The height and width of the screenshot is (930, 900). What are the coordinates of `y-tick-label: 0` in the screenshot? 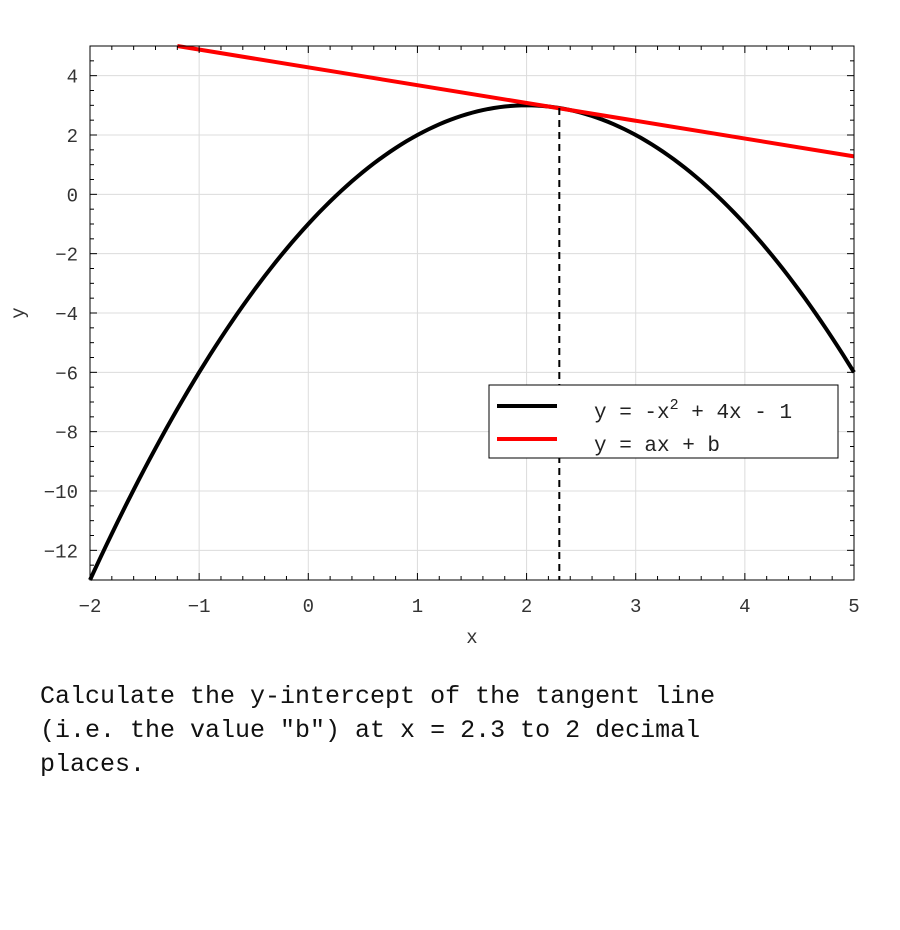 It's located at (72, 196).